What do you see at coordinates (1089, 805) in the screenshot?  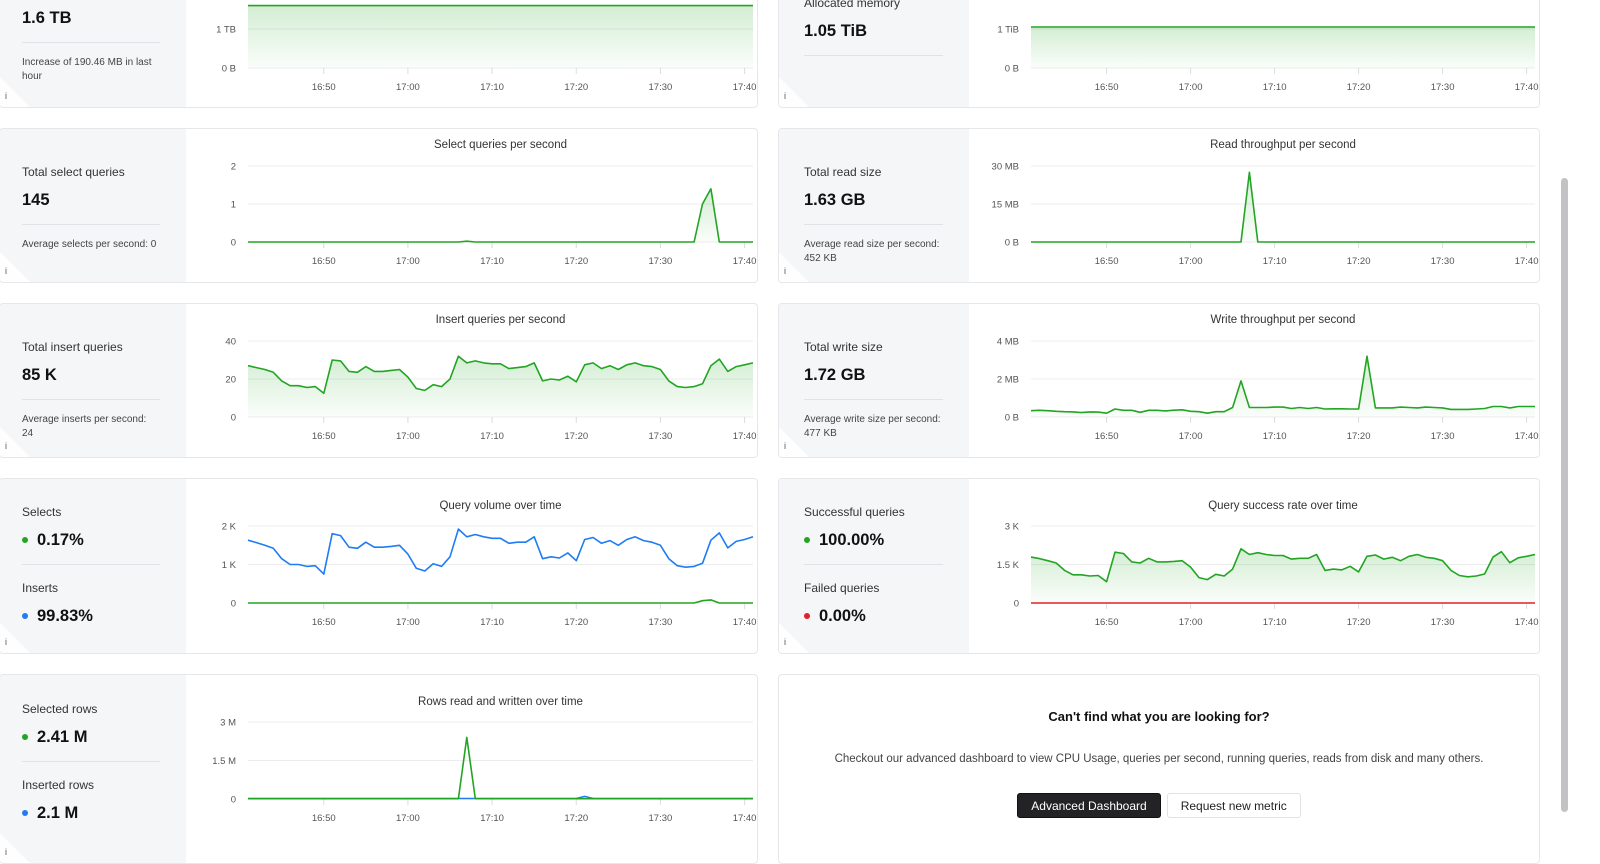 I see `advanced-dashboard-button: Advanced Dashboard` at bounding box center [1089, 805].